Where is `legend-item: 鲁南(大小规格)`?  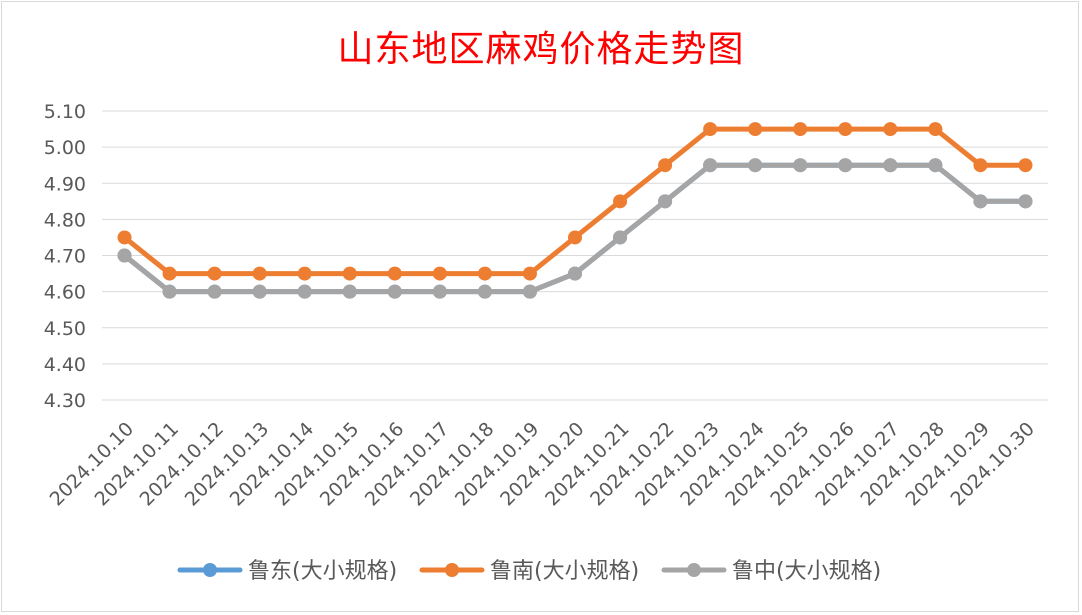
legend-item: 鲁南(大小规格) is located at coordinates (529, 571).